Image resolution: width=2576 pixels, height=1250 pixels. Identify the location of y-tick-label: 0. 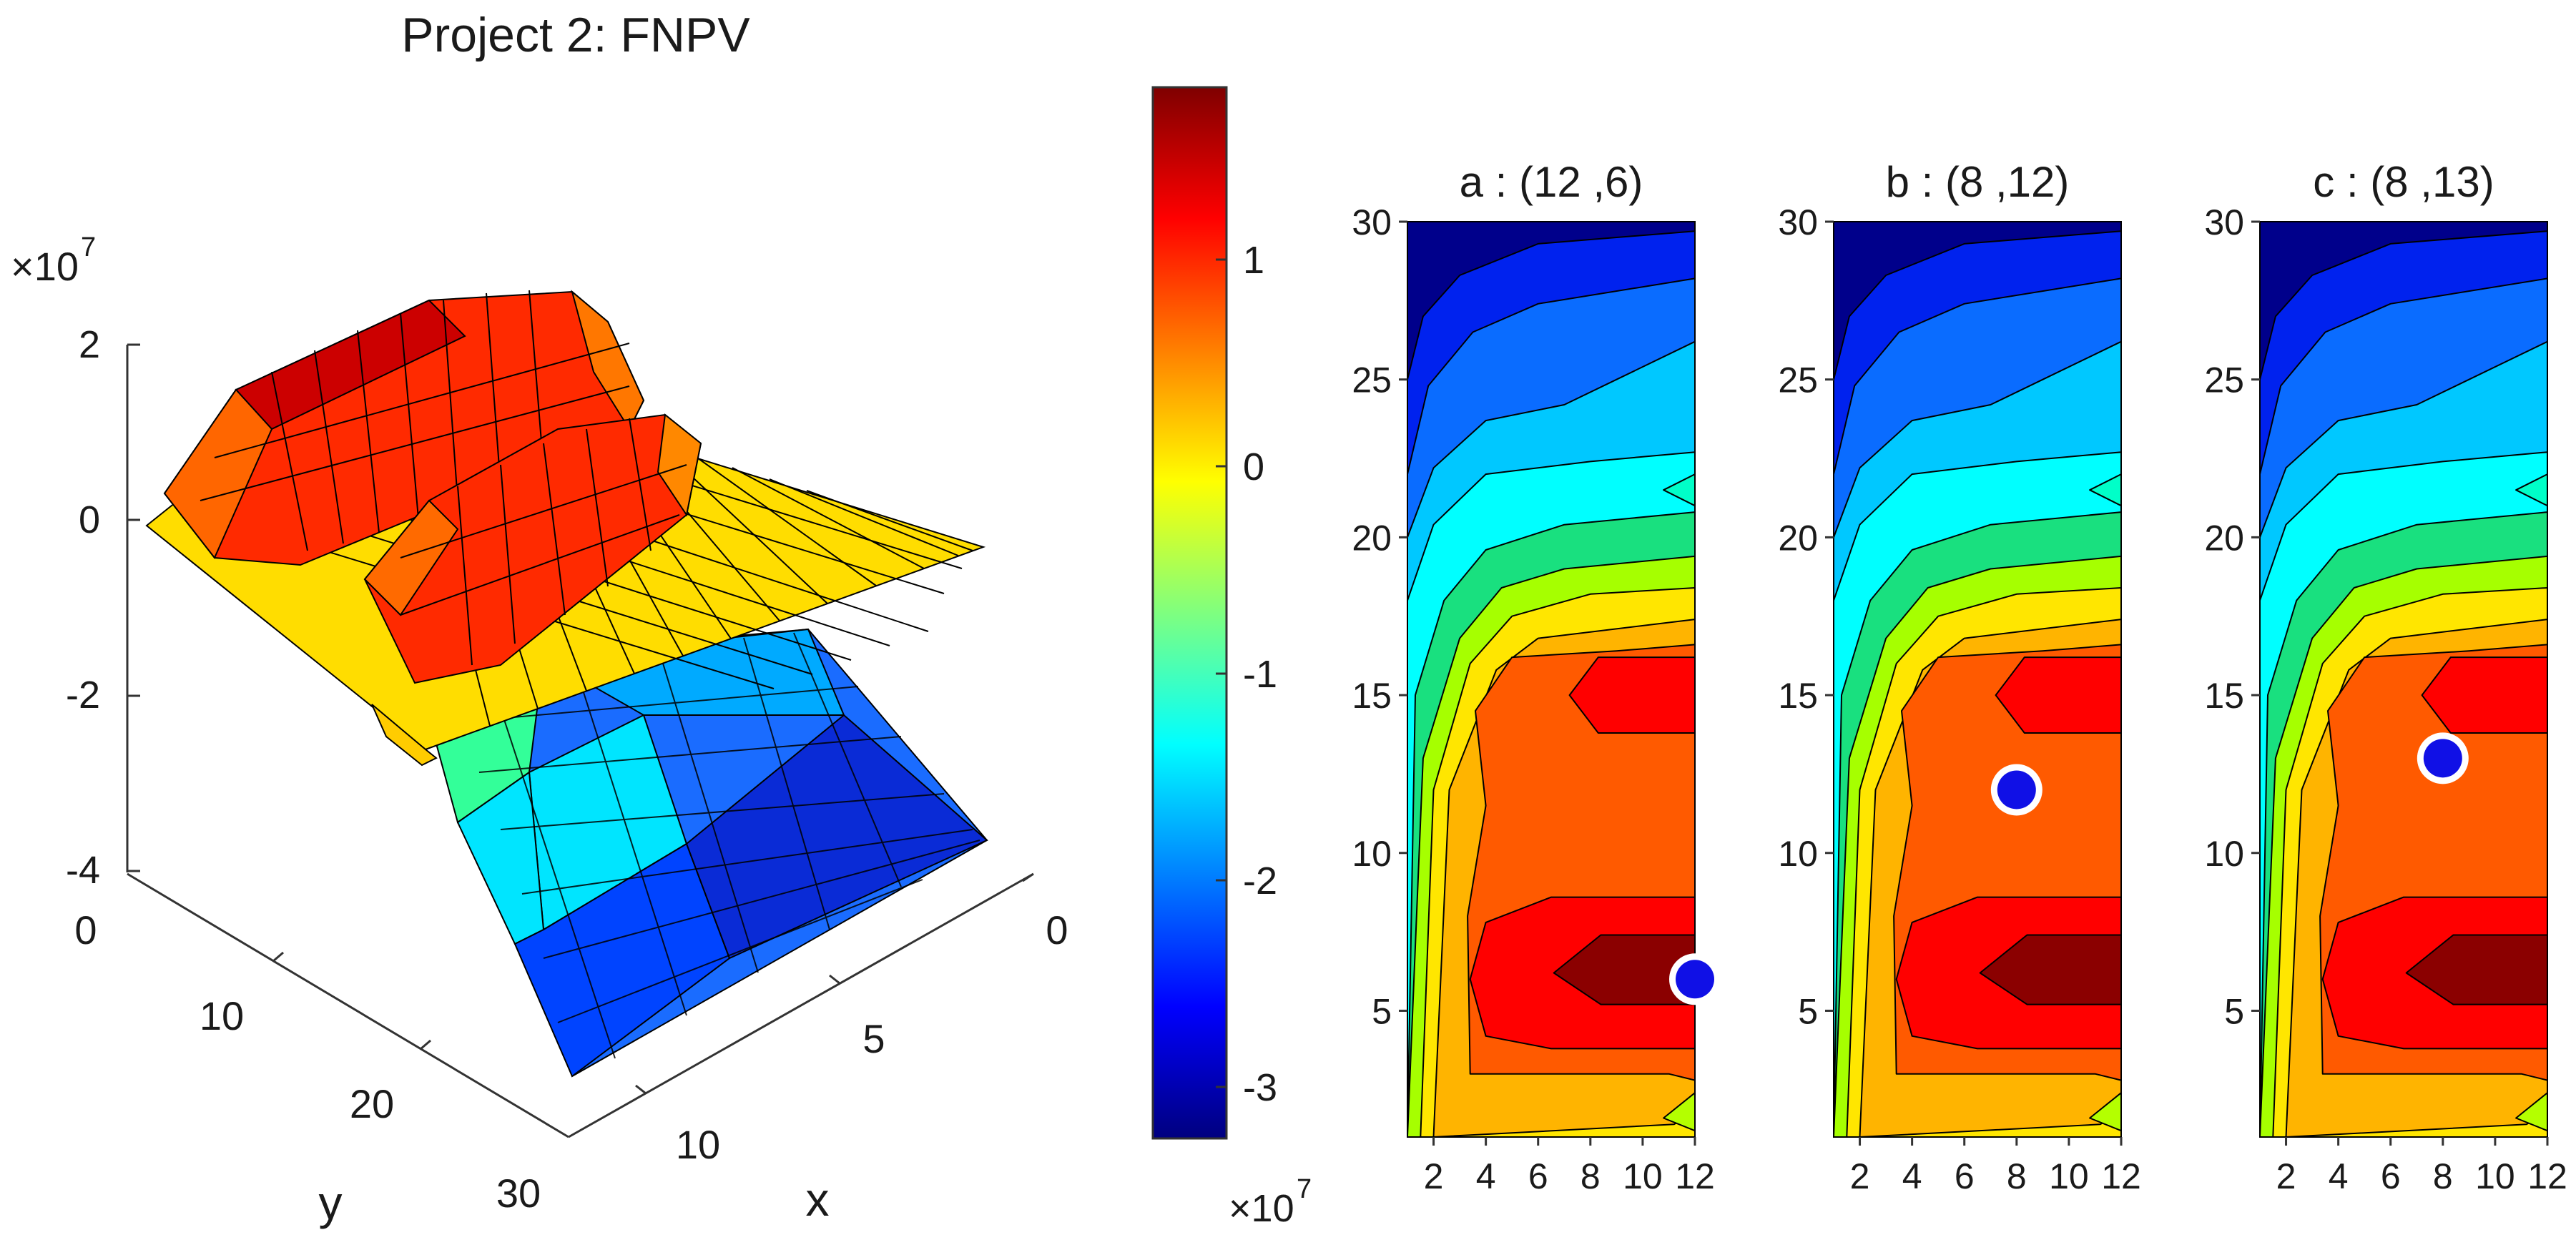
(85, 930).